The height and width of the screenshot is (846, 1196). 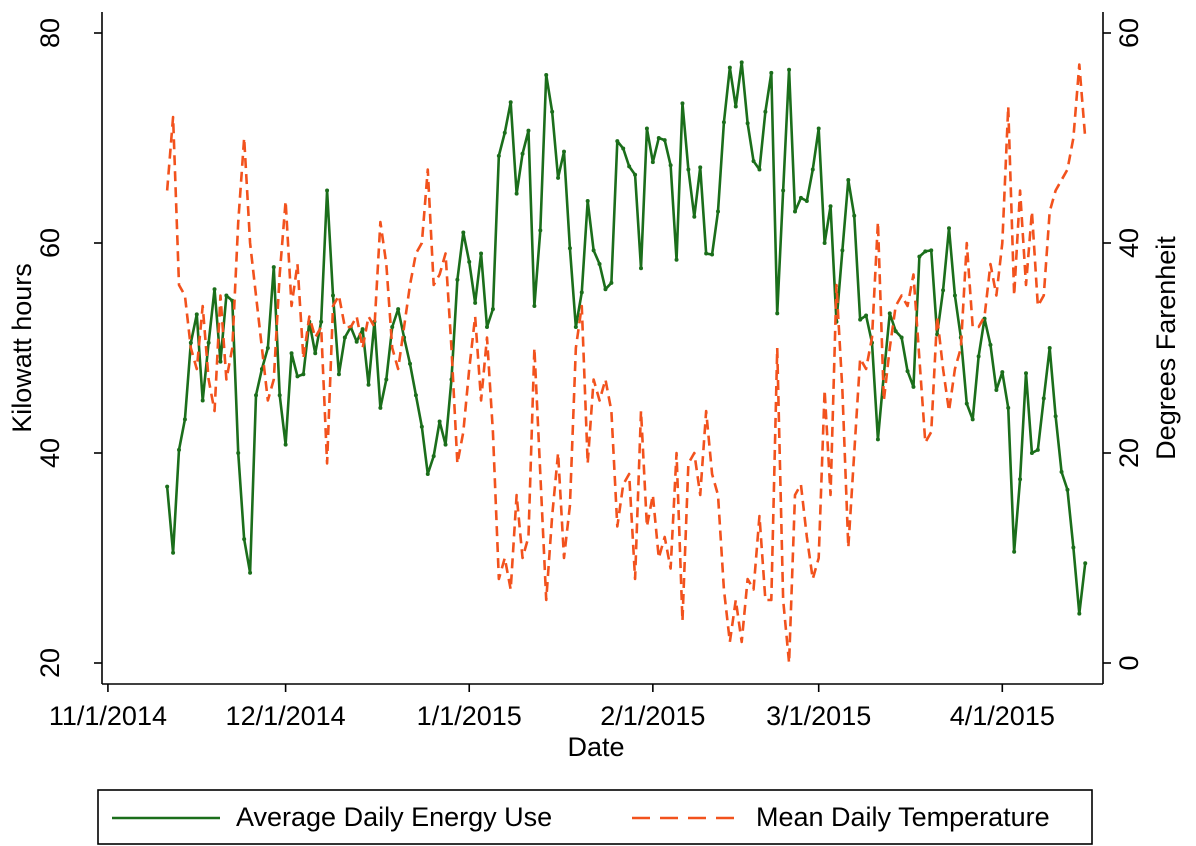 I want to click on x-tick-label: 2/1/2015, so click(x=652, y=716).